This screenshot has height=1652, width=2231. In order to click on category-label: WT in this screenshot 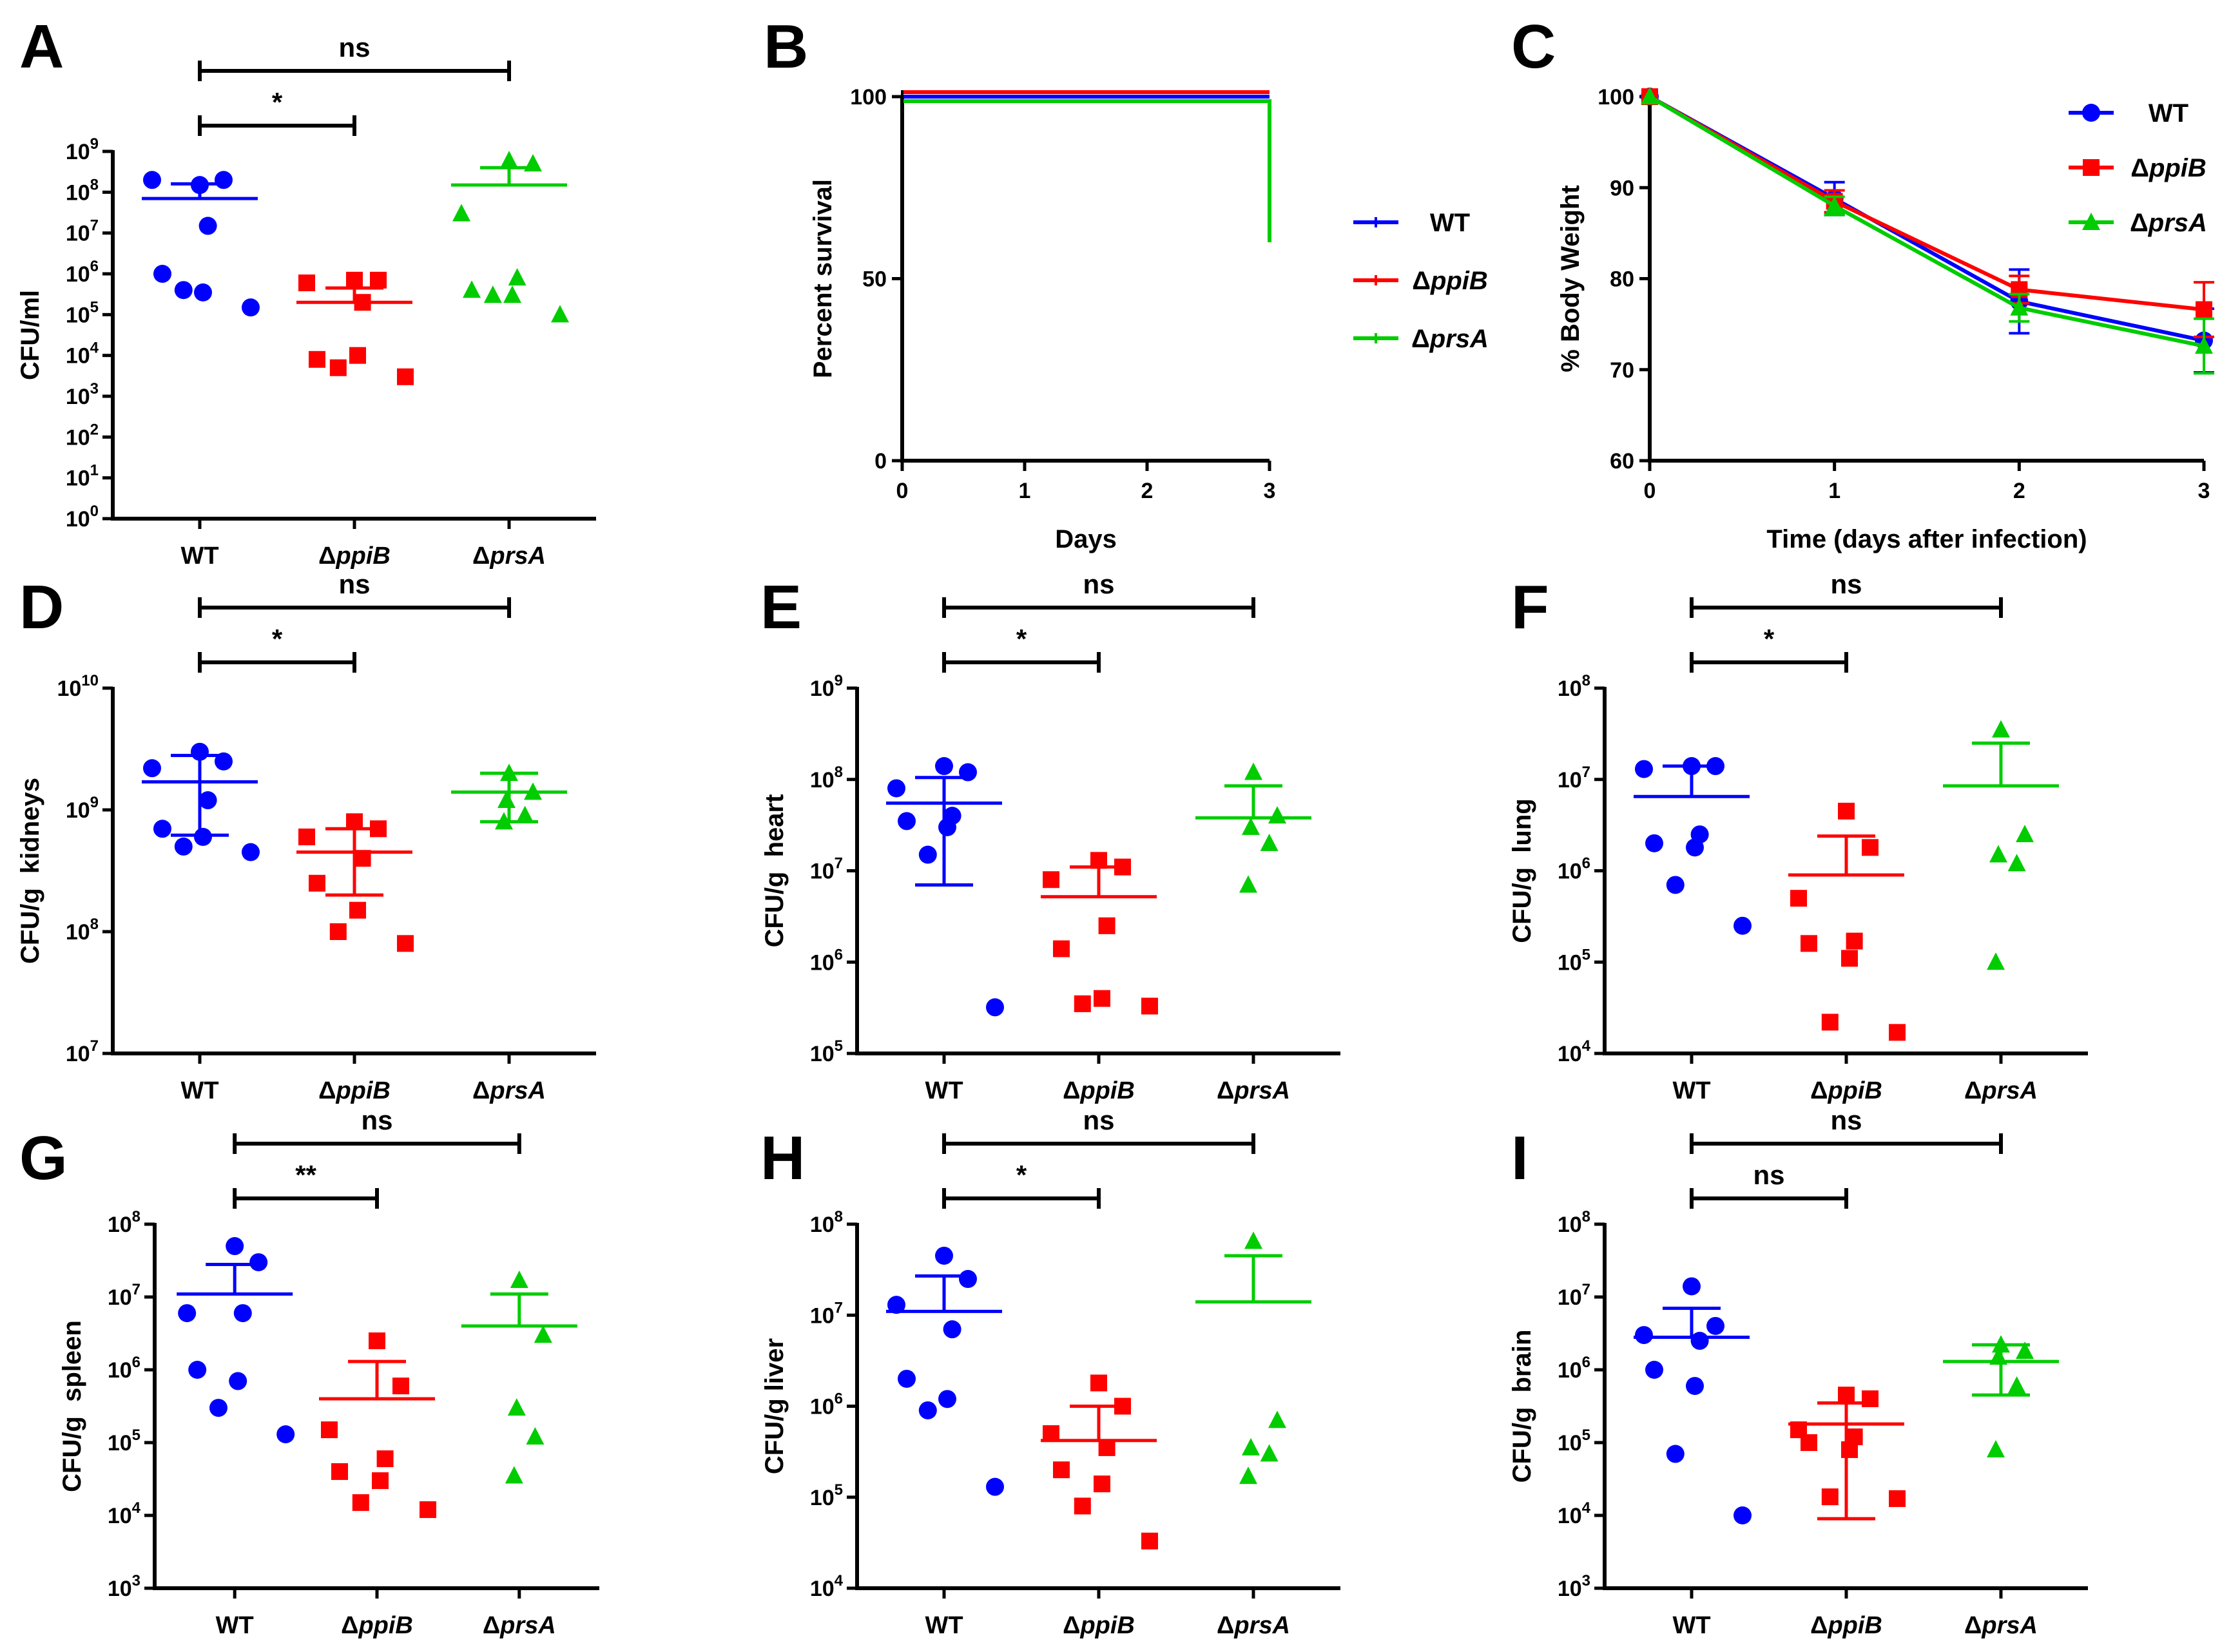, I will do `click(1691, 1625)`.